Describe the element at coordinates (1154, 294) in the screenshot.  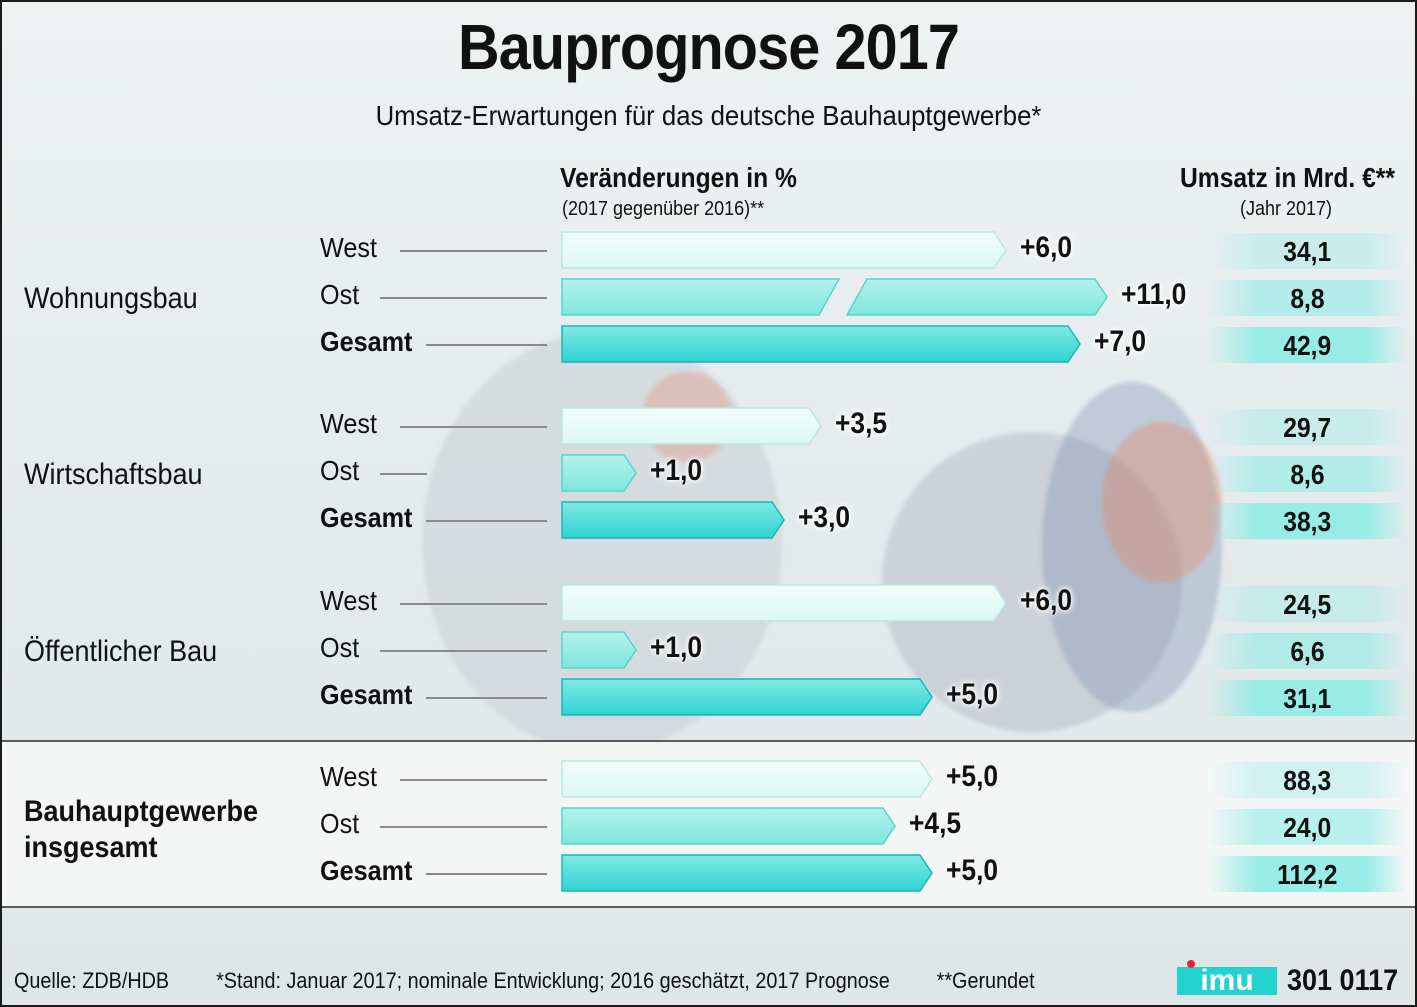
I see `data-label-ost: +11,0` at that location.